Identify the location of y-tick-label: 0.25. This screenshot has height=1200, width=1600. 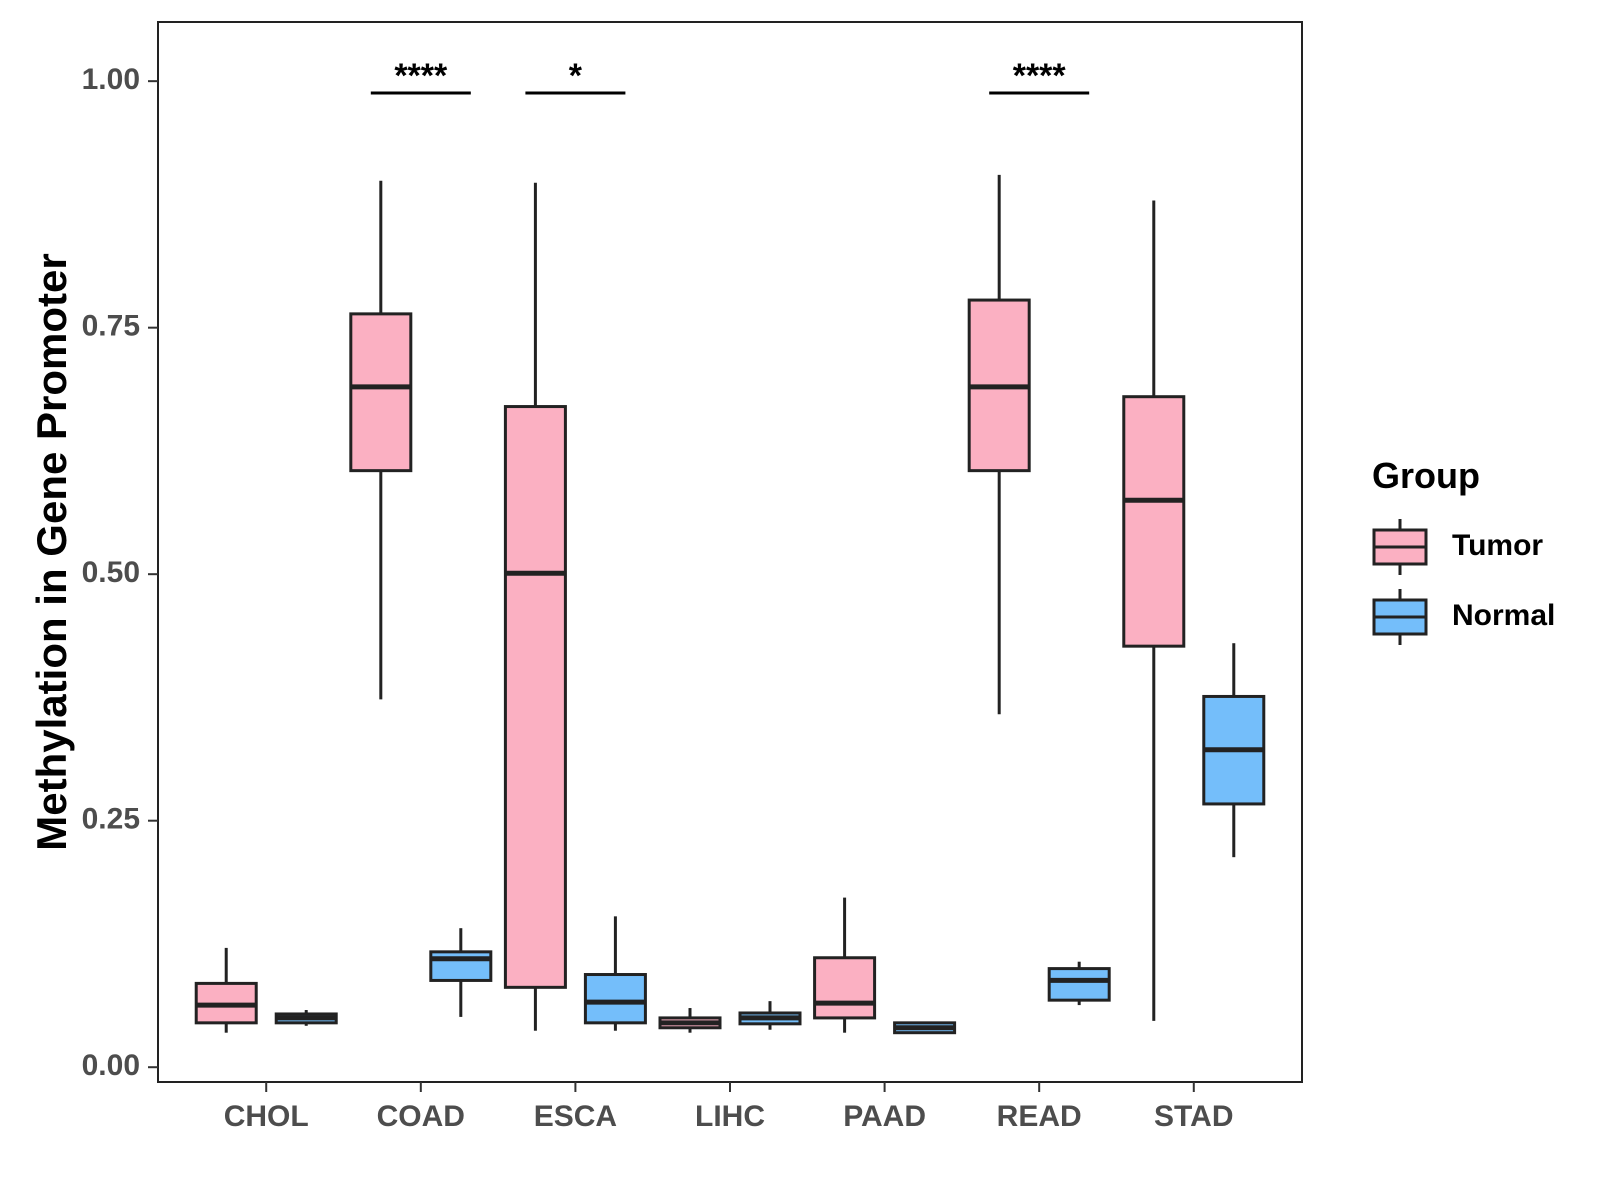
(111, 819).